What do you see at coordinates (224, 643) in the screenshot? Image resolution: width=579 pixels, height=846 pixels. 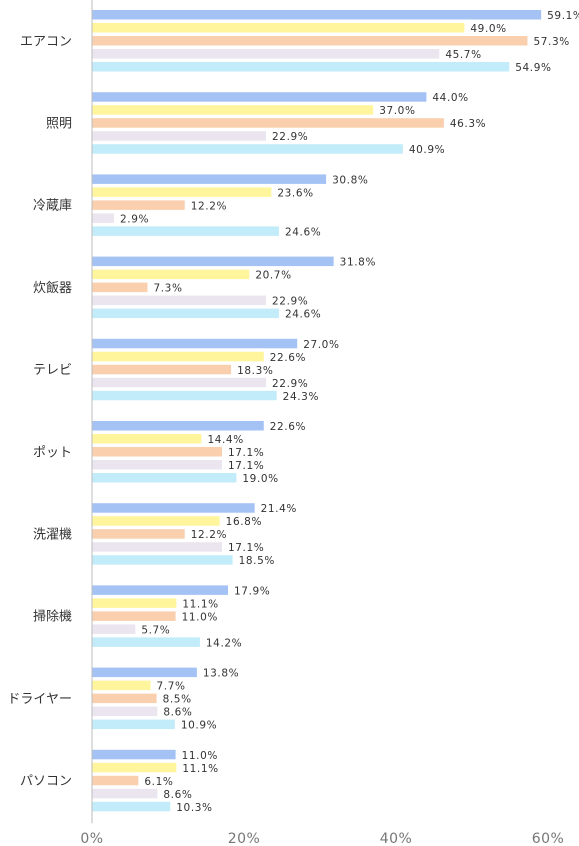 I see `value-label-8-5: 14.2%` at bounding box center [224, 643].